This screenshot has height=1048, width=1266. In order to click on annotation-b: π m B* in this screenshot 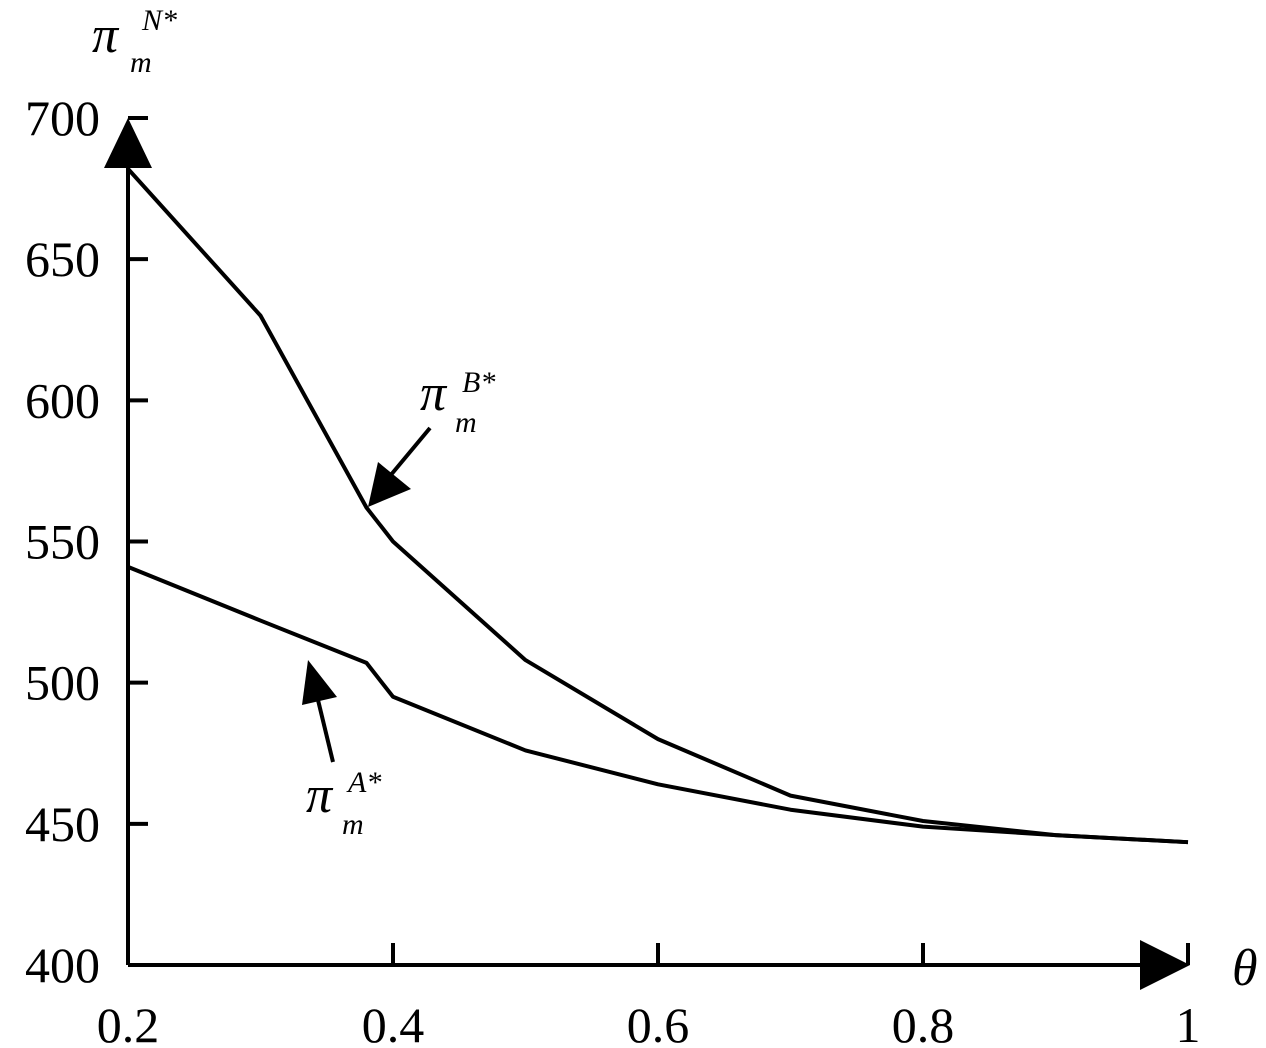, I will do `click(431, 436)`.